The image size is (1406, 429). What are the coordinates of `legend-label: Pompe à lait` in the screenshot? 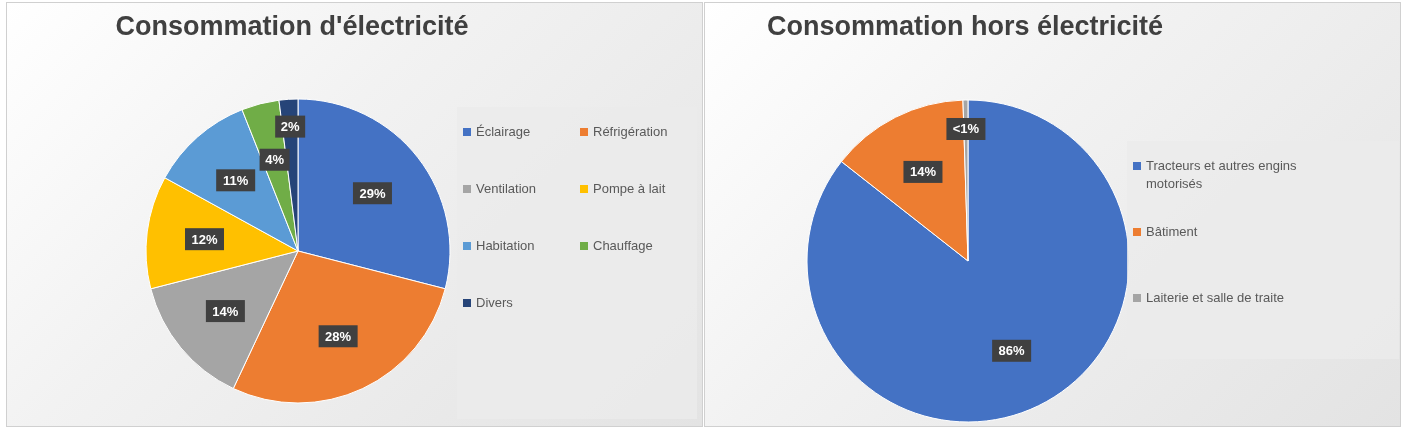 It's located at (629, 189).